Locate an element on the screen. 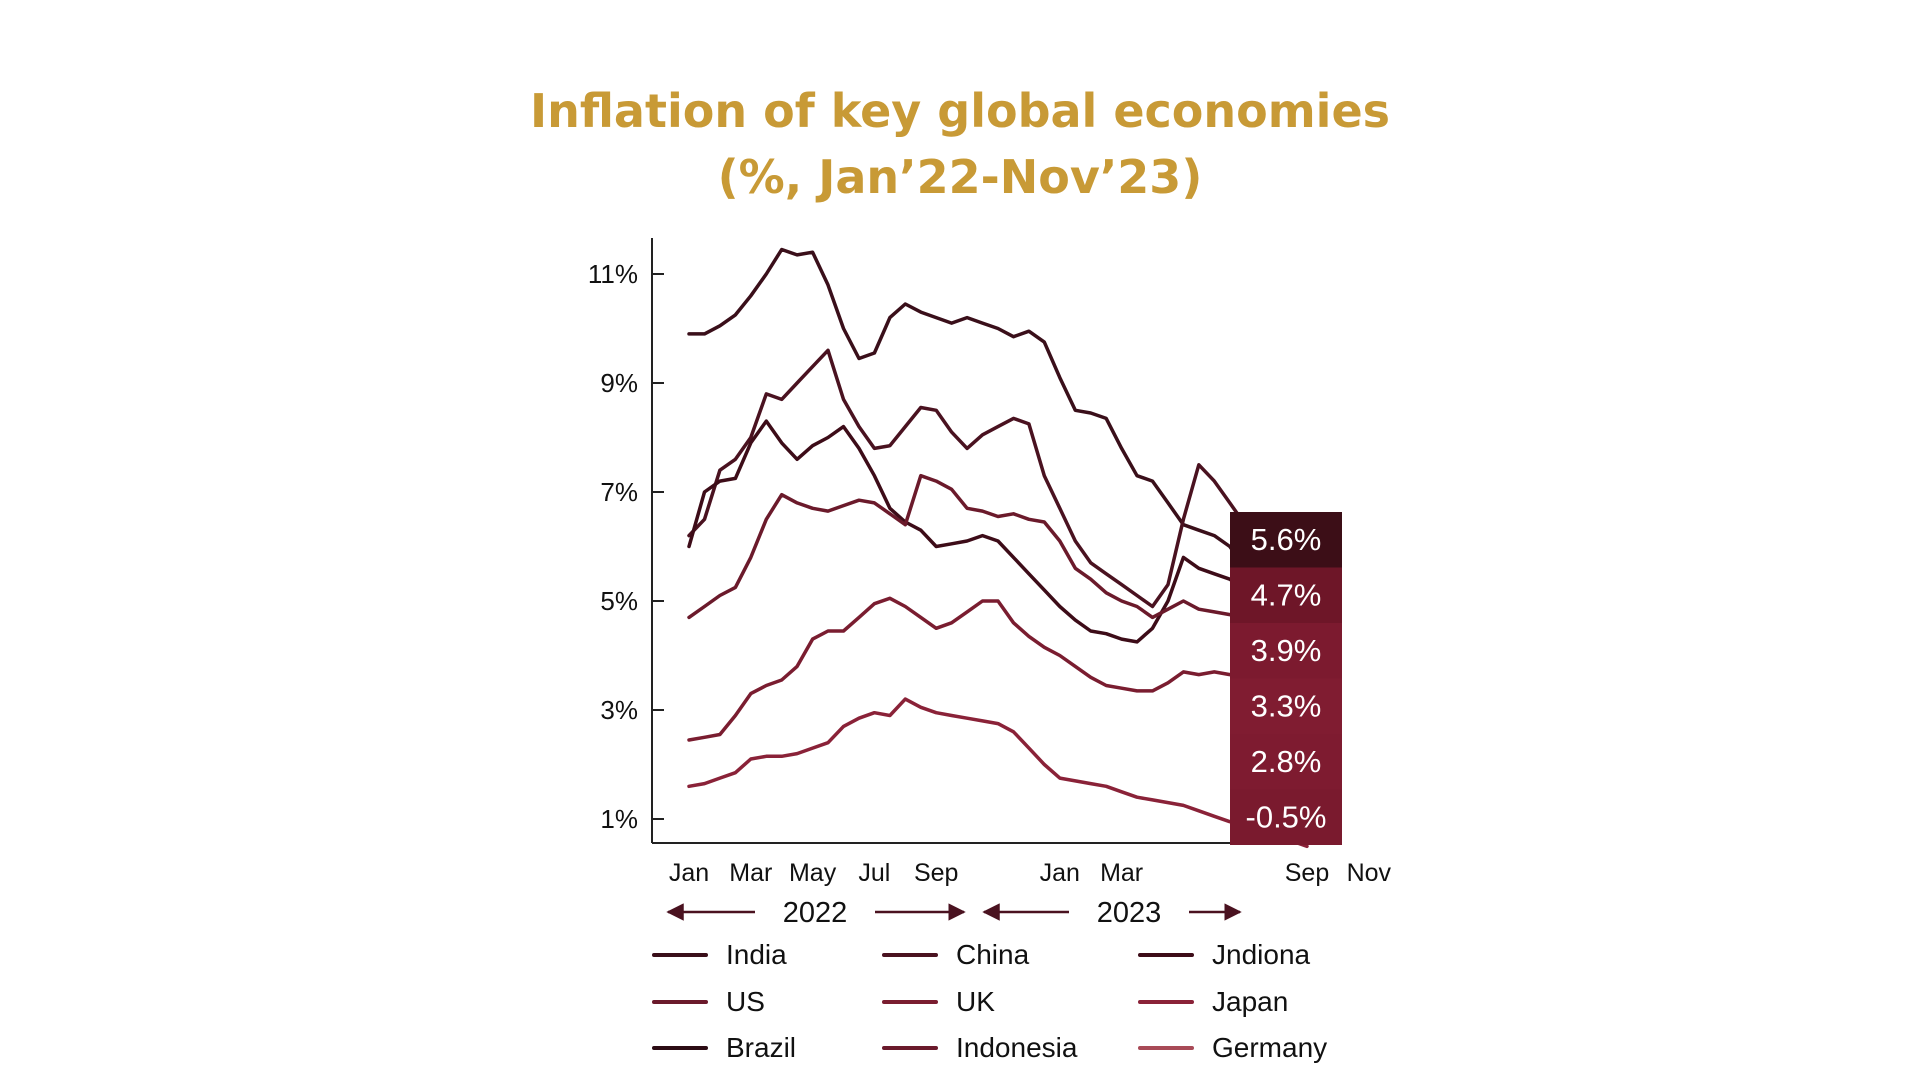 This screenshot has width=1920, height=1080. end-label-value: 5.6% is located at coordinates (1286, 539).